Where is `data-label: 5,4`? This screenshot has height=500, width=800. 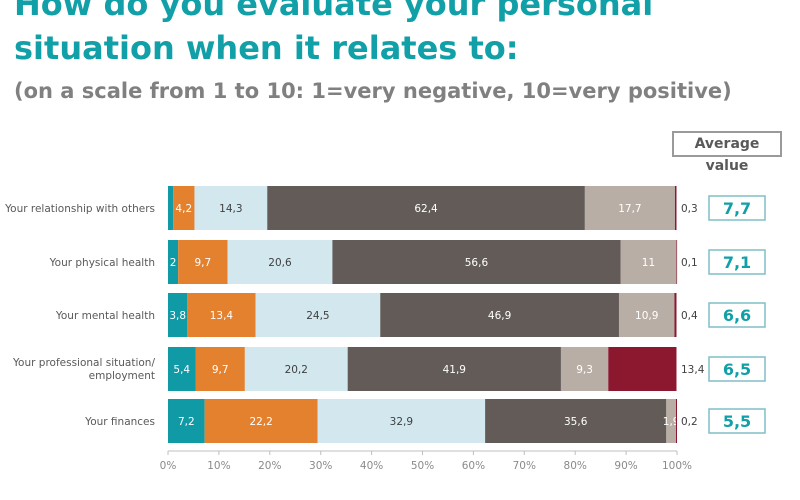
data-label: 5,4 is located at coordinates (181, 370).